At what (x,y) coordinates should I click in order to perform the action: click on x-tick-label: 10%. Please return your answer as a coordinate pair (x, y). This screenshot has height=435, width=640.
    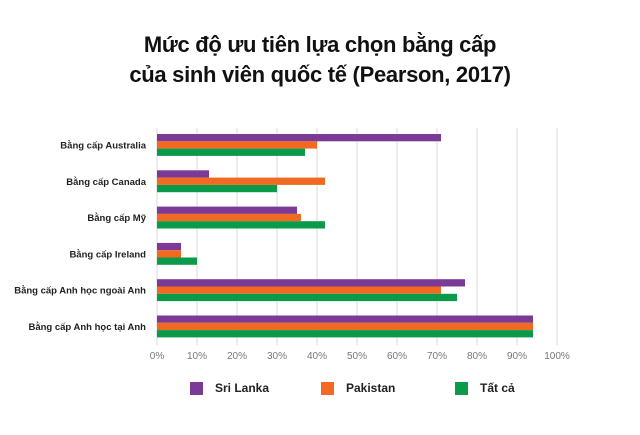
    Looking at the image, I should click on (197, 356).